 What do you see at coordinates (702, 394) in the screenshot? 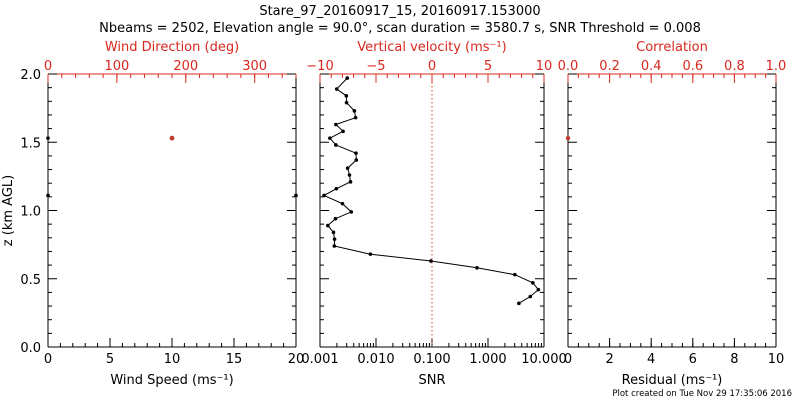
I see `plot-footer: Plot created on Tue Nov 29 17:35:06 2016` at bounding box center [702, 394].